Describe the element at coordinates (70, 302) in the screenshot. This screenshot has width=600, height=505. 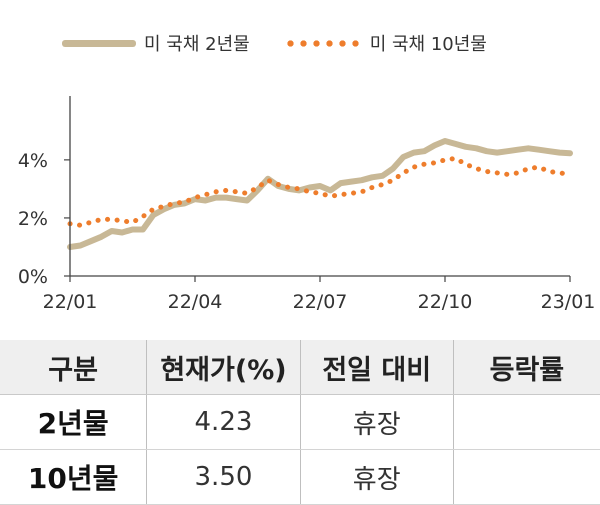
I see `x-tick-label: 22/01` at that location.